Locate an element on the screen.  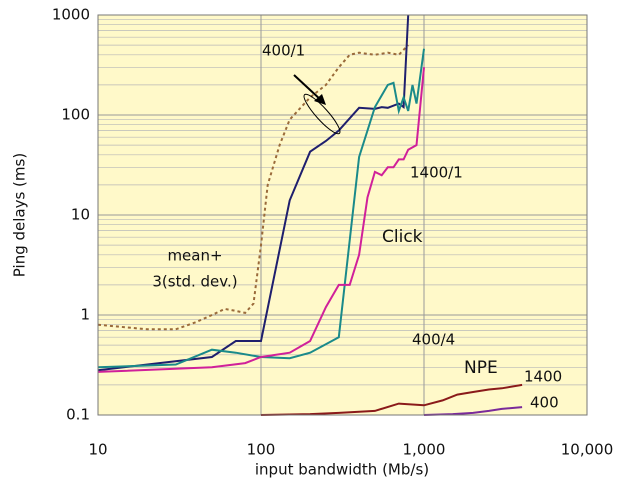
series-label: 1400 is located at coordinates (543, 377).